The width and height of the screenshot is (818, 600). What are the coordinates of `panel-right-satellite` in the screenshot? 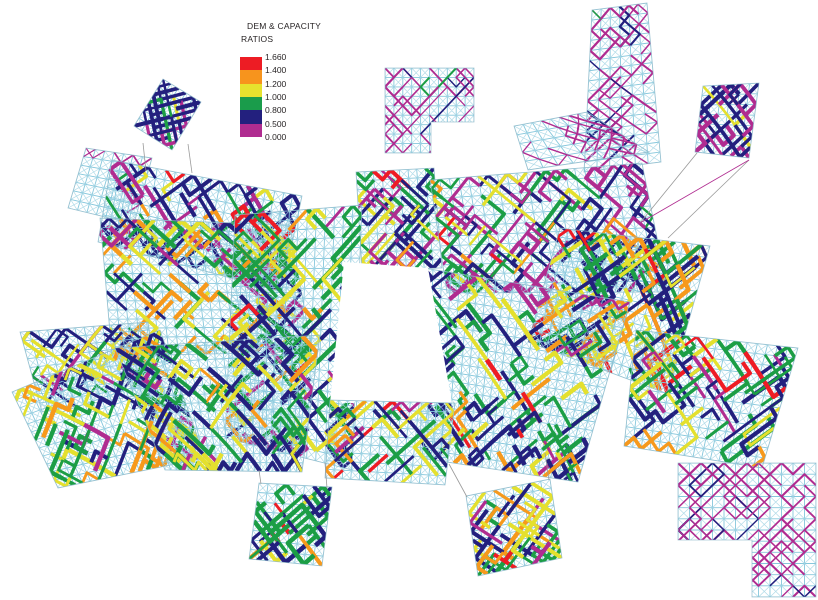 It's located at (727, 120).